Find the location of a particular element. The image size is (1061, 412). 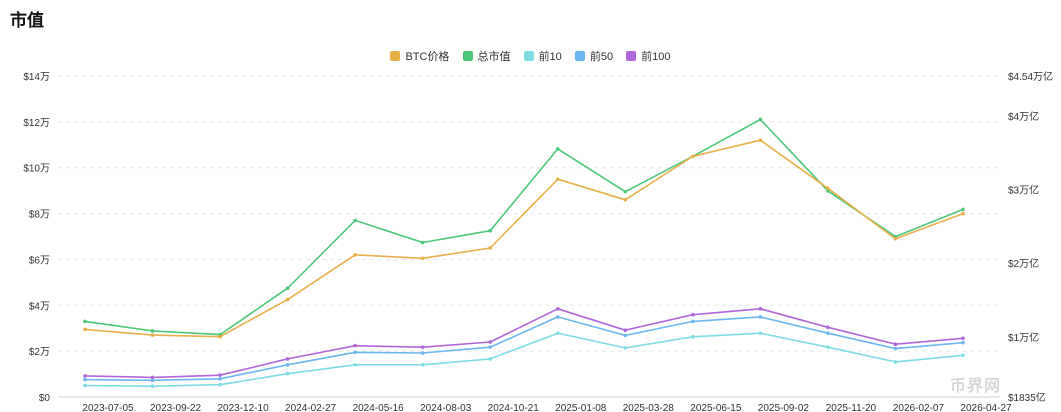

y-right-tick-label: $1835亿 is located at coordinates (1027, 397).